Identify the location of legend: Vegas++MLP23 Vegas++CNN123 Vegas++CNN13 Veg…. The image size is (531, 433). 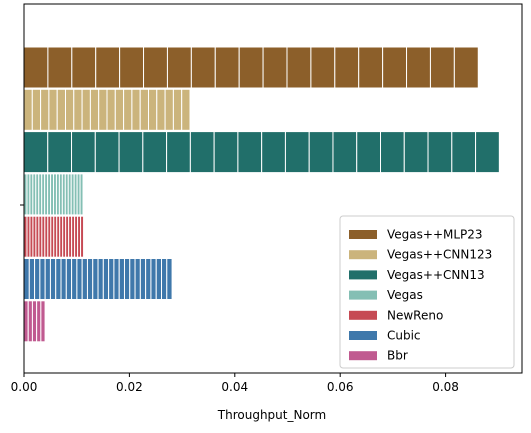
(427, 292).